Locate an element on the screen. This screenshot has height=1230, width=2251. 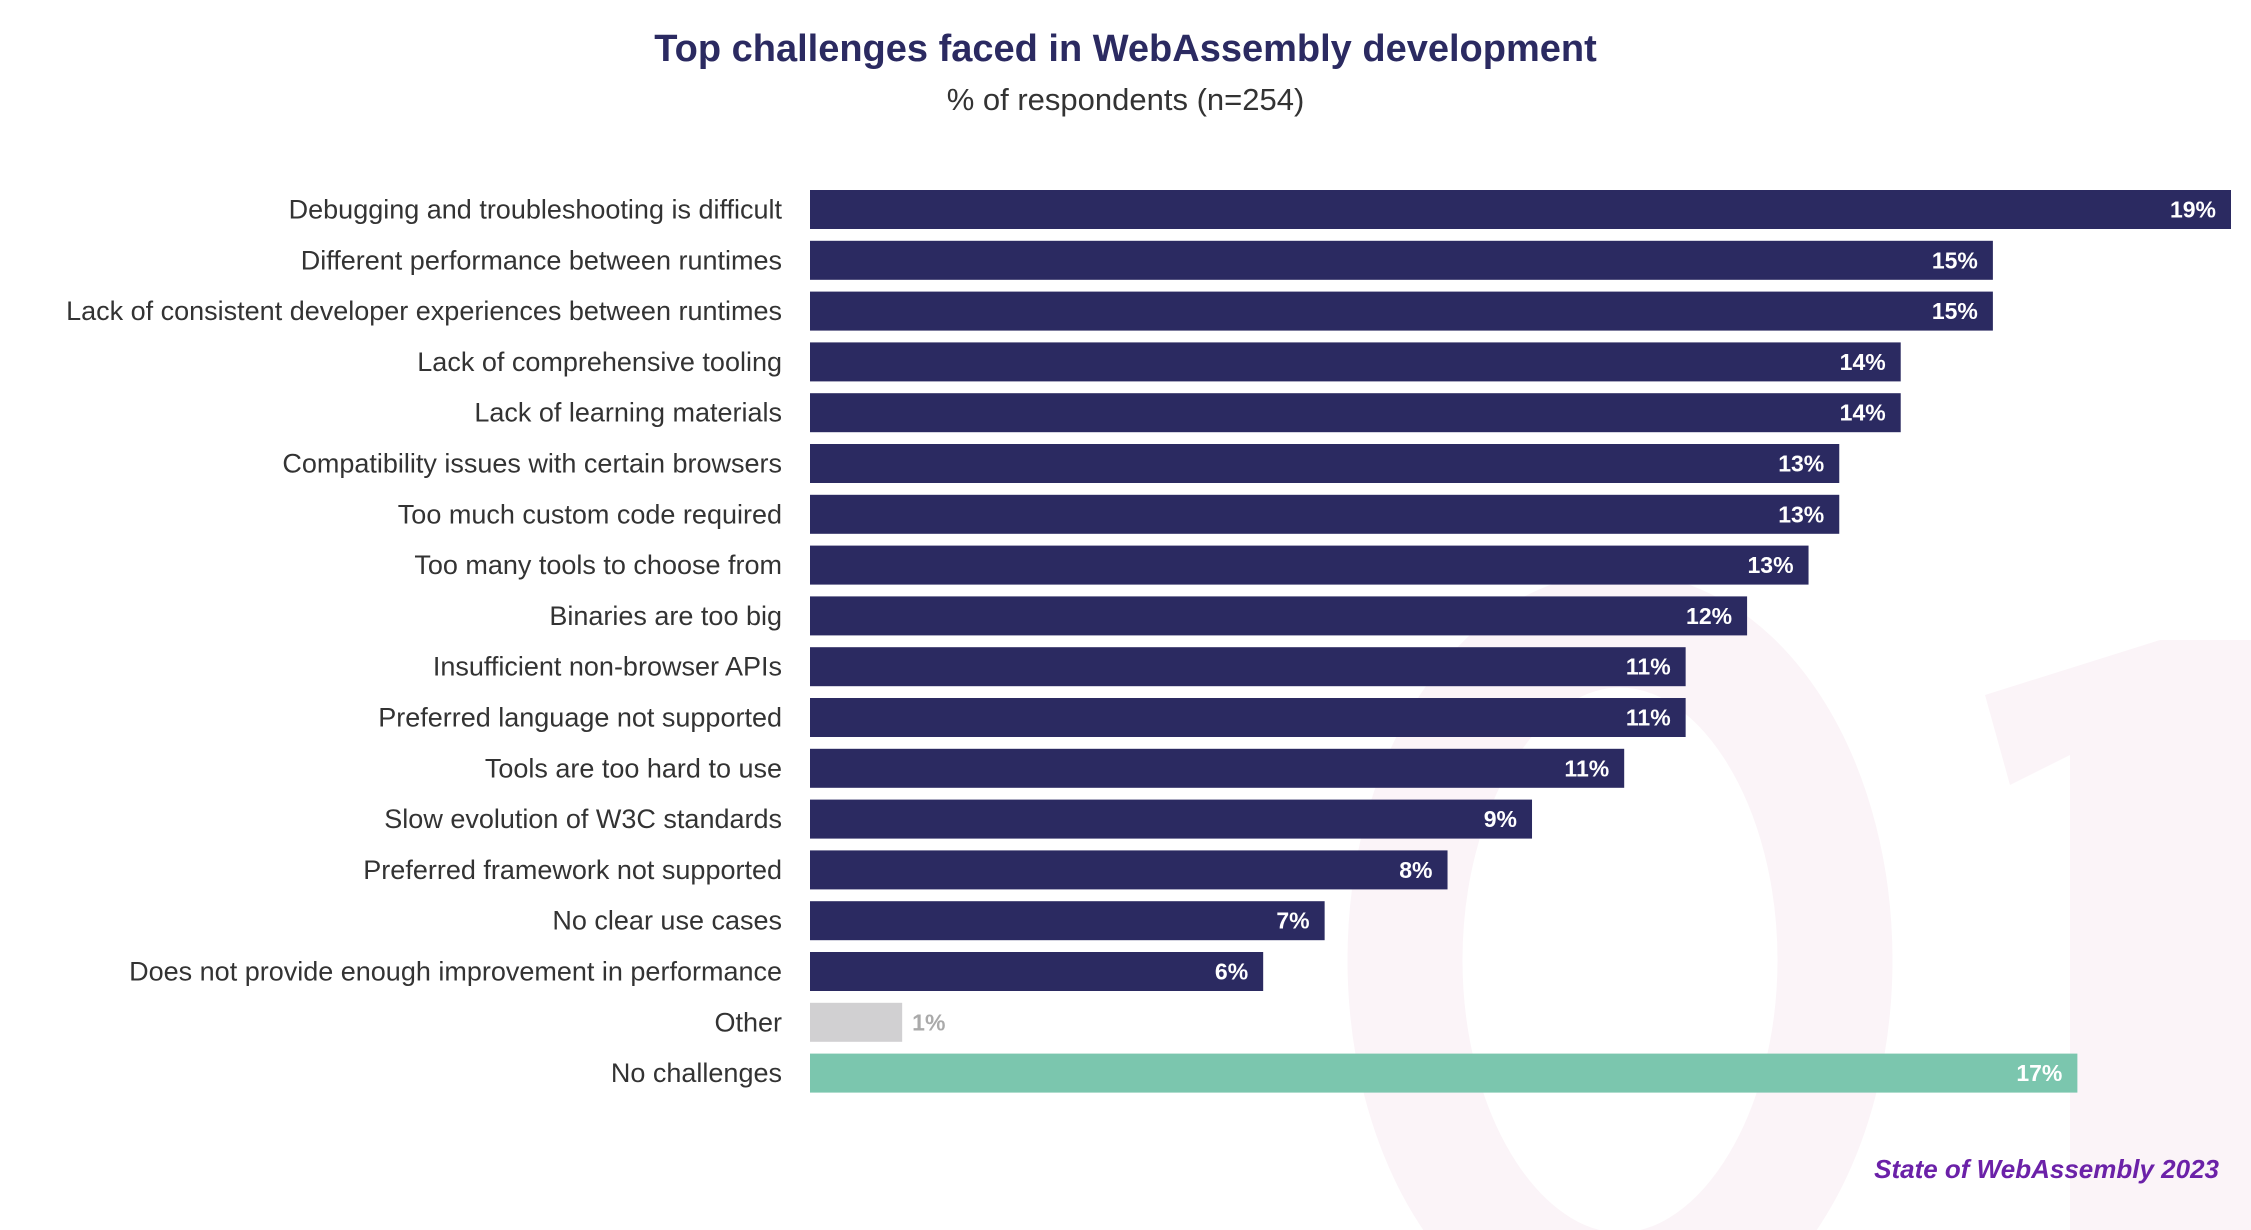
category-label: Lack of learning materials is located at coordinates (628, 413).